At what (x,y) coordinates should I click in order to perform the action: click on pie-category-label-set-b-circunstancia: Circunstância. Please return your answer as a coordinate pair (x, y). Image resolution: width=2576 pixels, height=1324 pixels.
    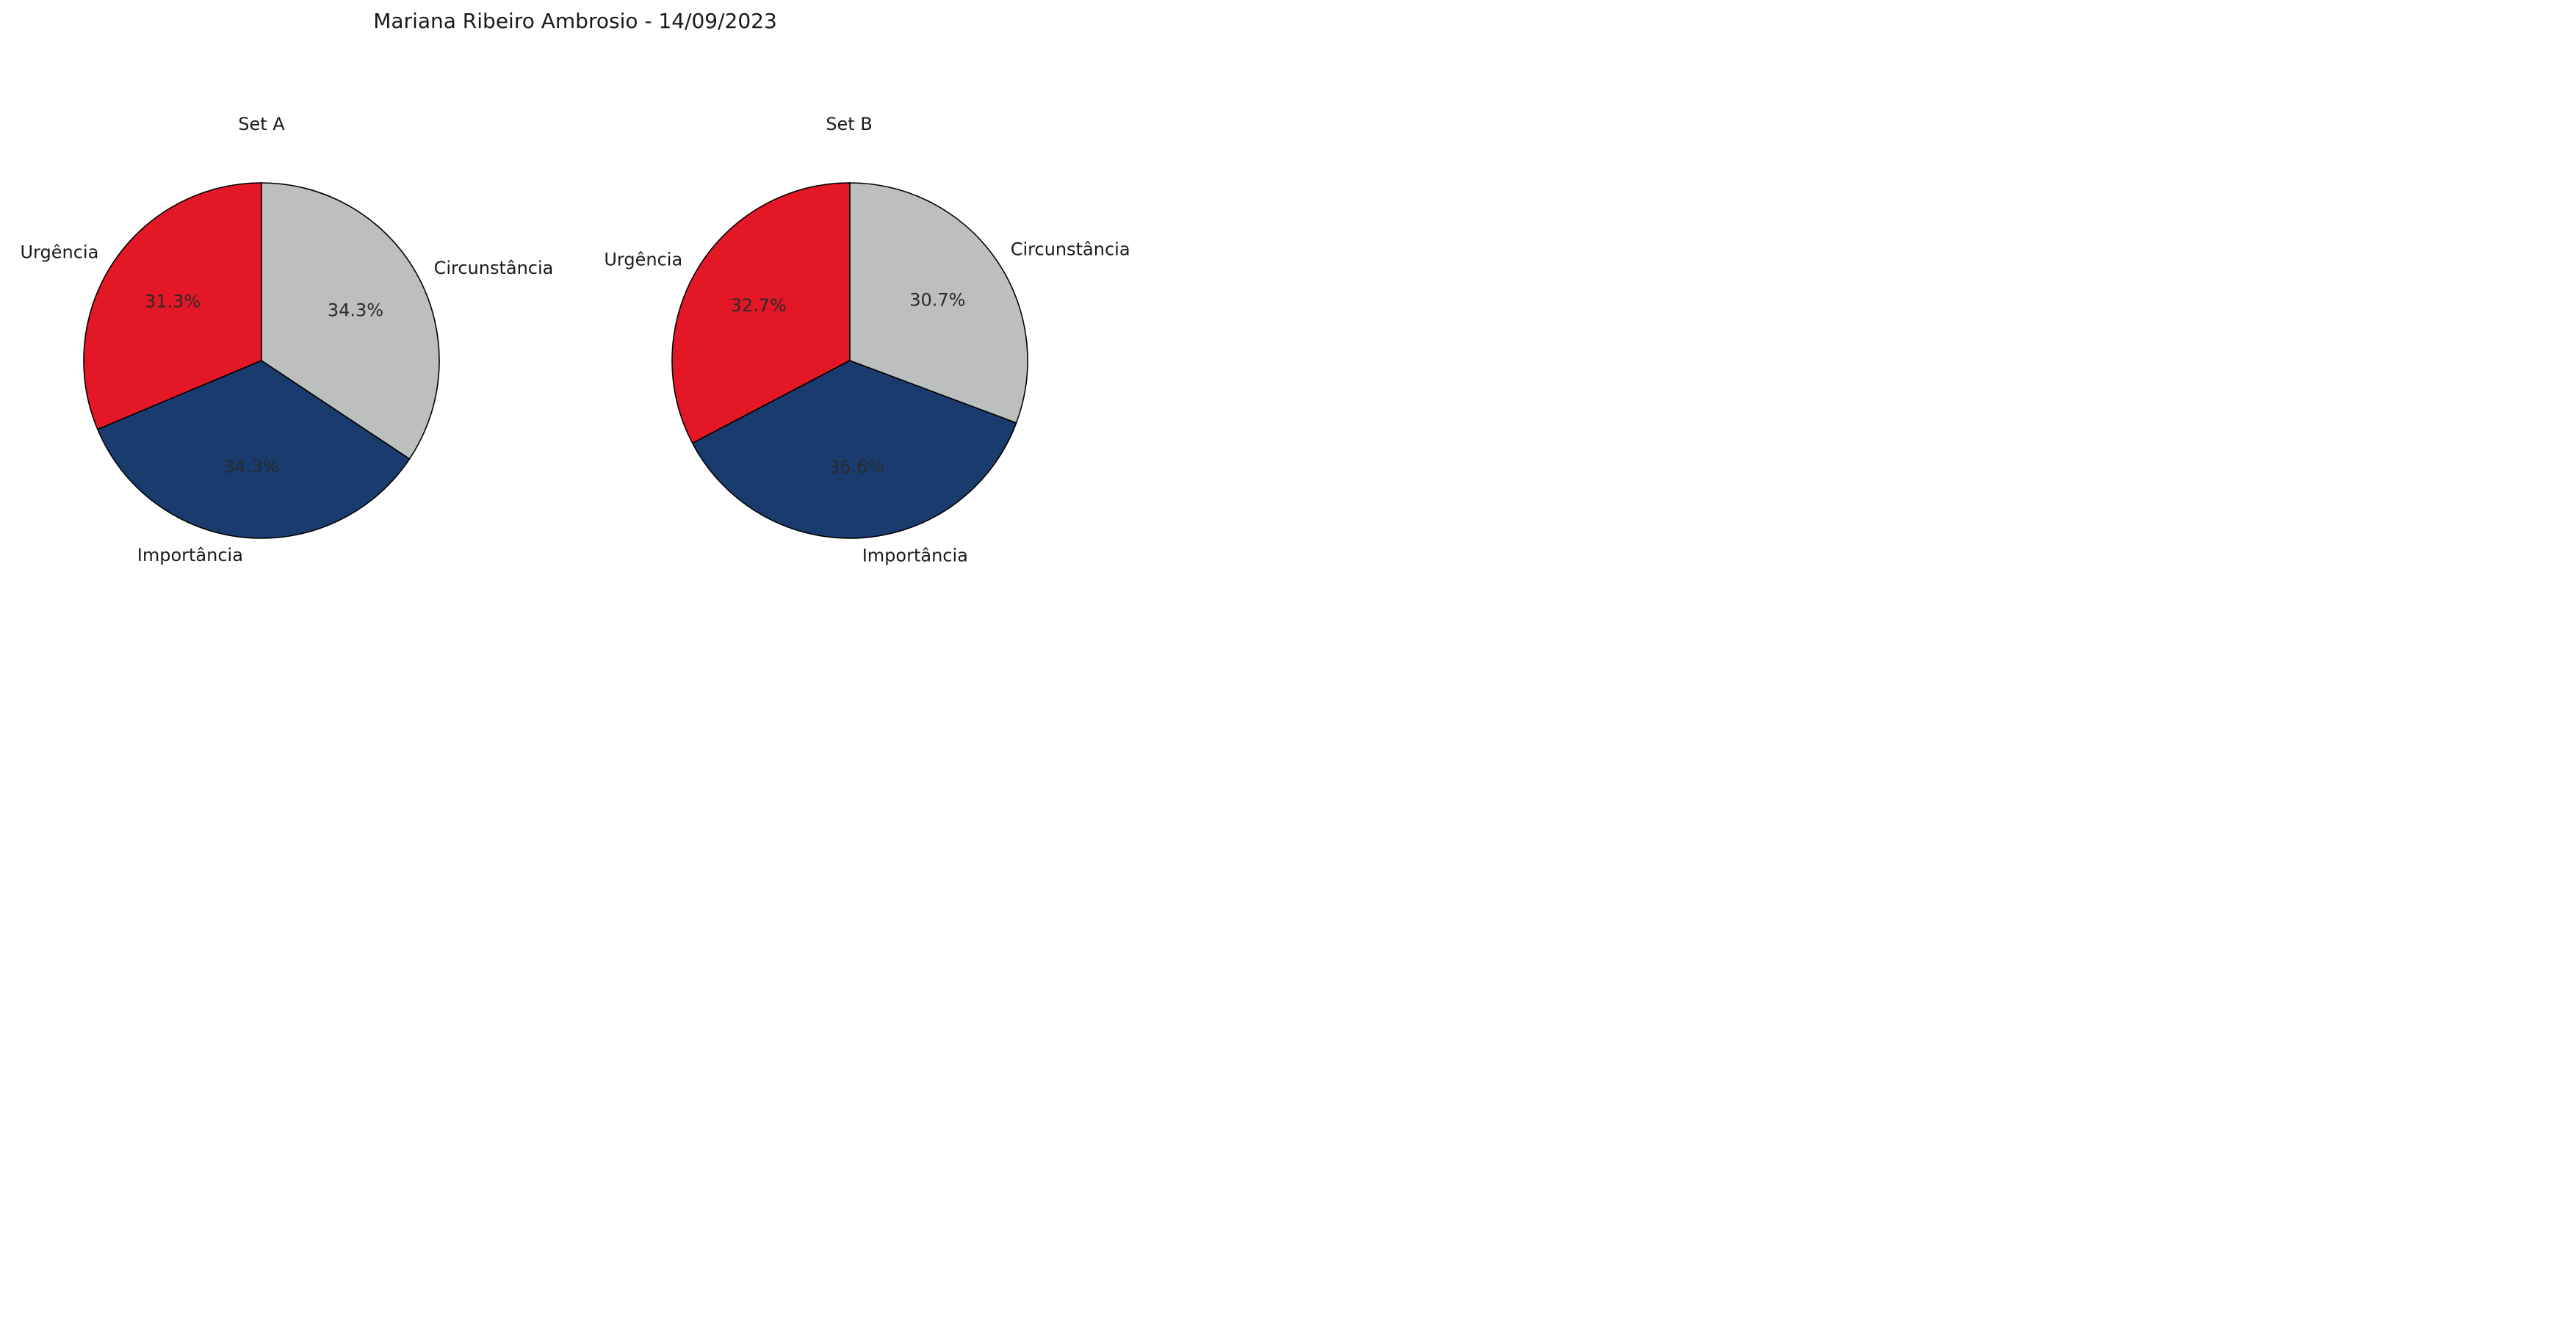
    Looking at the image, I should click on (1071, 249).